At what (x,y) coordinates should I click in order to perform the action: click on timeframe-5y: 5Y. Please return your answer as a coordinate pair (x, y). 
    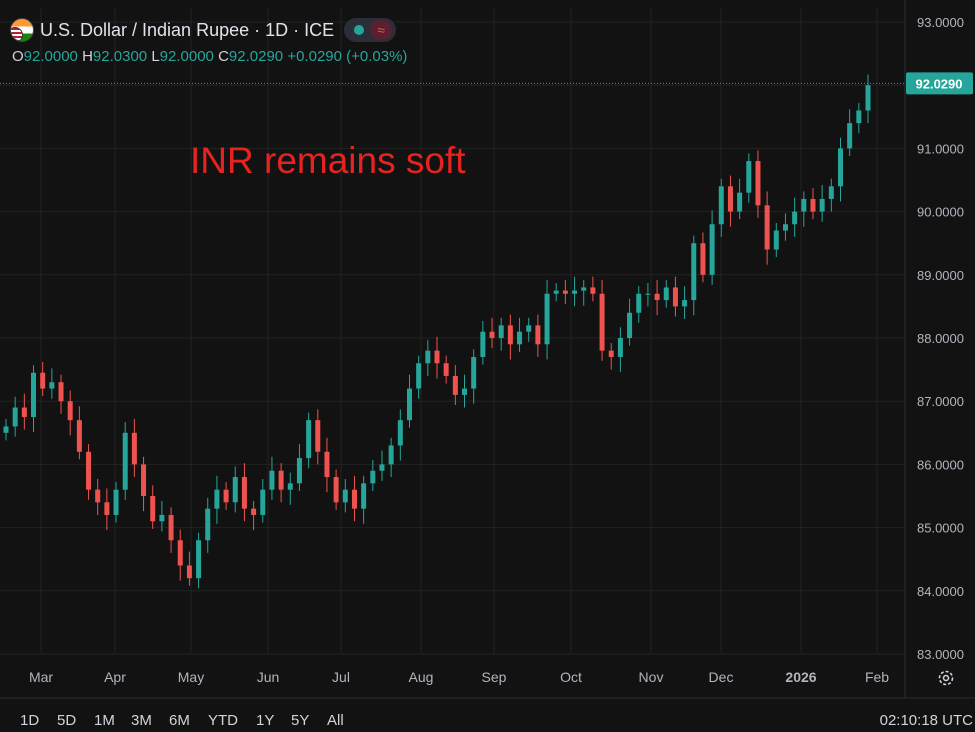
    Looking at the image, I should click on (300, 720).